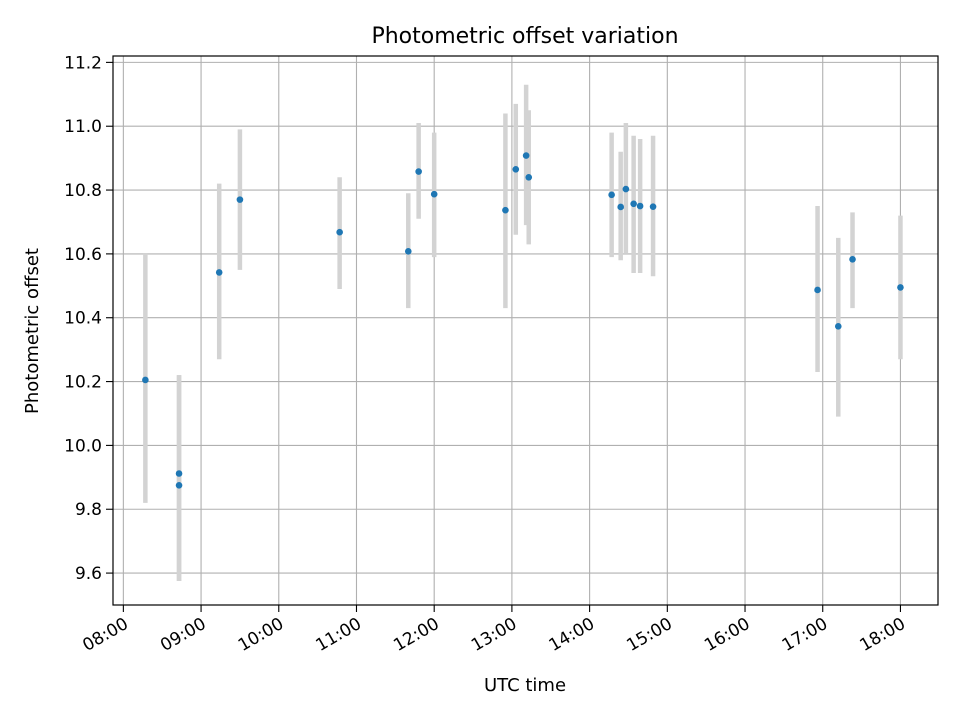 The image size is (960, 724). I want to click on x-tick-label: 09:00, so click(183, 635).